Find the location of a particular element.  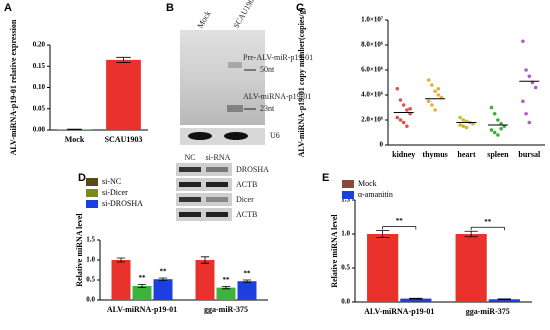

legend-label: si-Dicer is located at coordinates (115, 192).